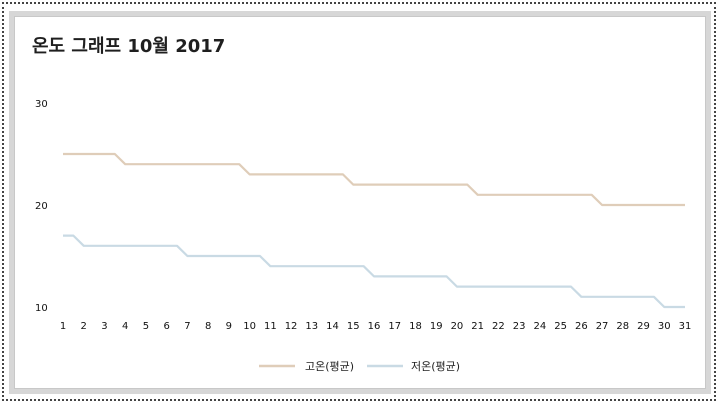 The height and width of the screenshot is (406, 720). I want to click on x-tick-label: 7, so click(187, 326).